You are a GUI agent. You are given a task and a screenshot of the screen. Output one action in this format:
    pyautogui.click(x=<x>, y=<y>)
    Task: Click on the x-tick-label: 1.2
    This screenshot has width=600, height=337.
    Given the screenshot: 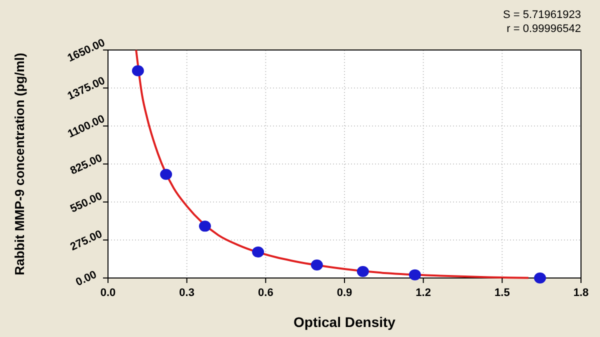 What is the action you would take?
    pyautogui.click(x=423, y=293)
    